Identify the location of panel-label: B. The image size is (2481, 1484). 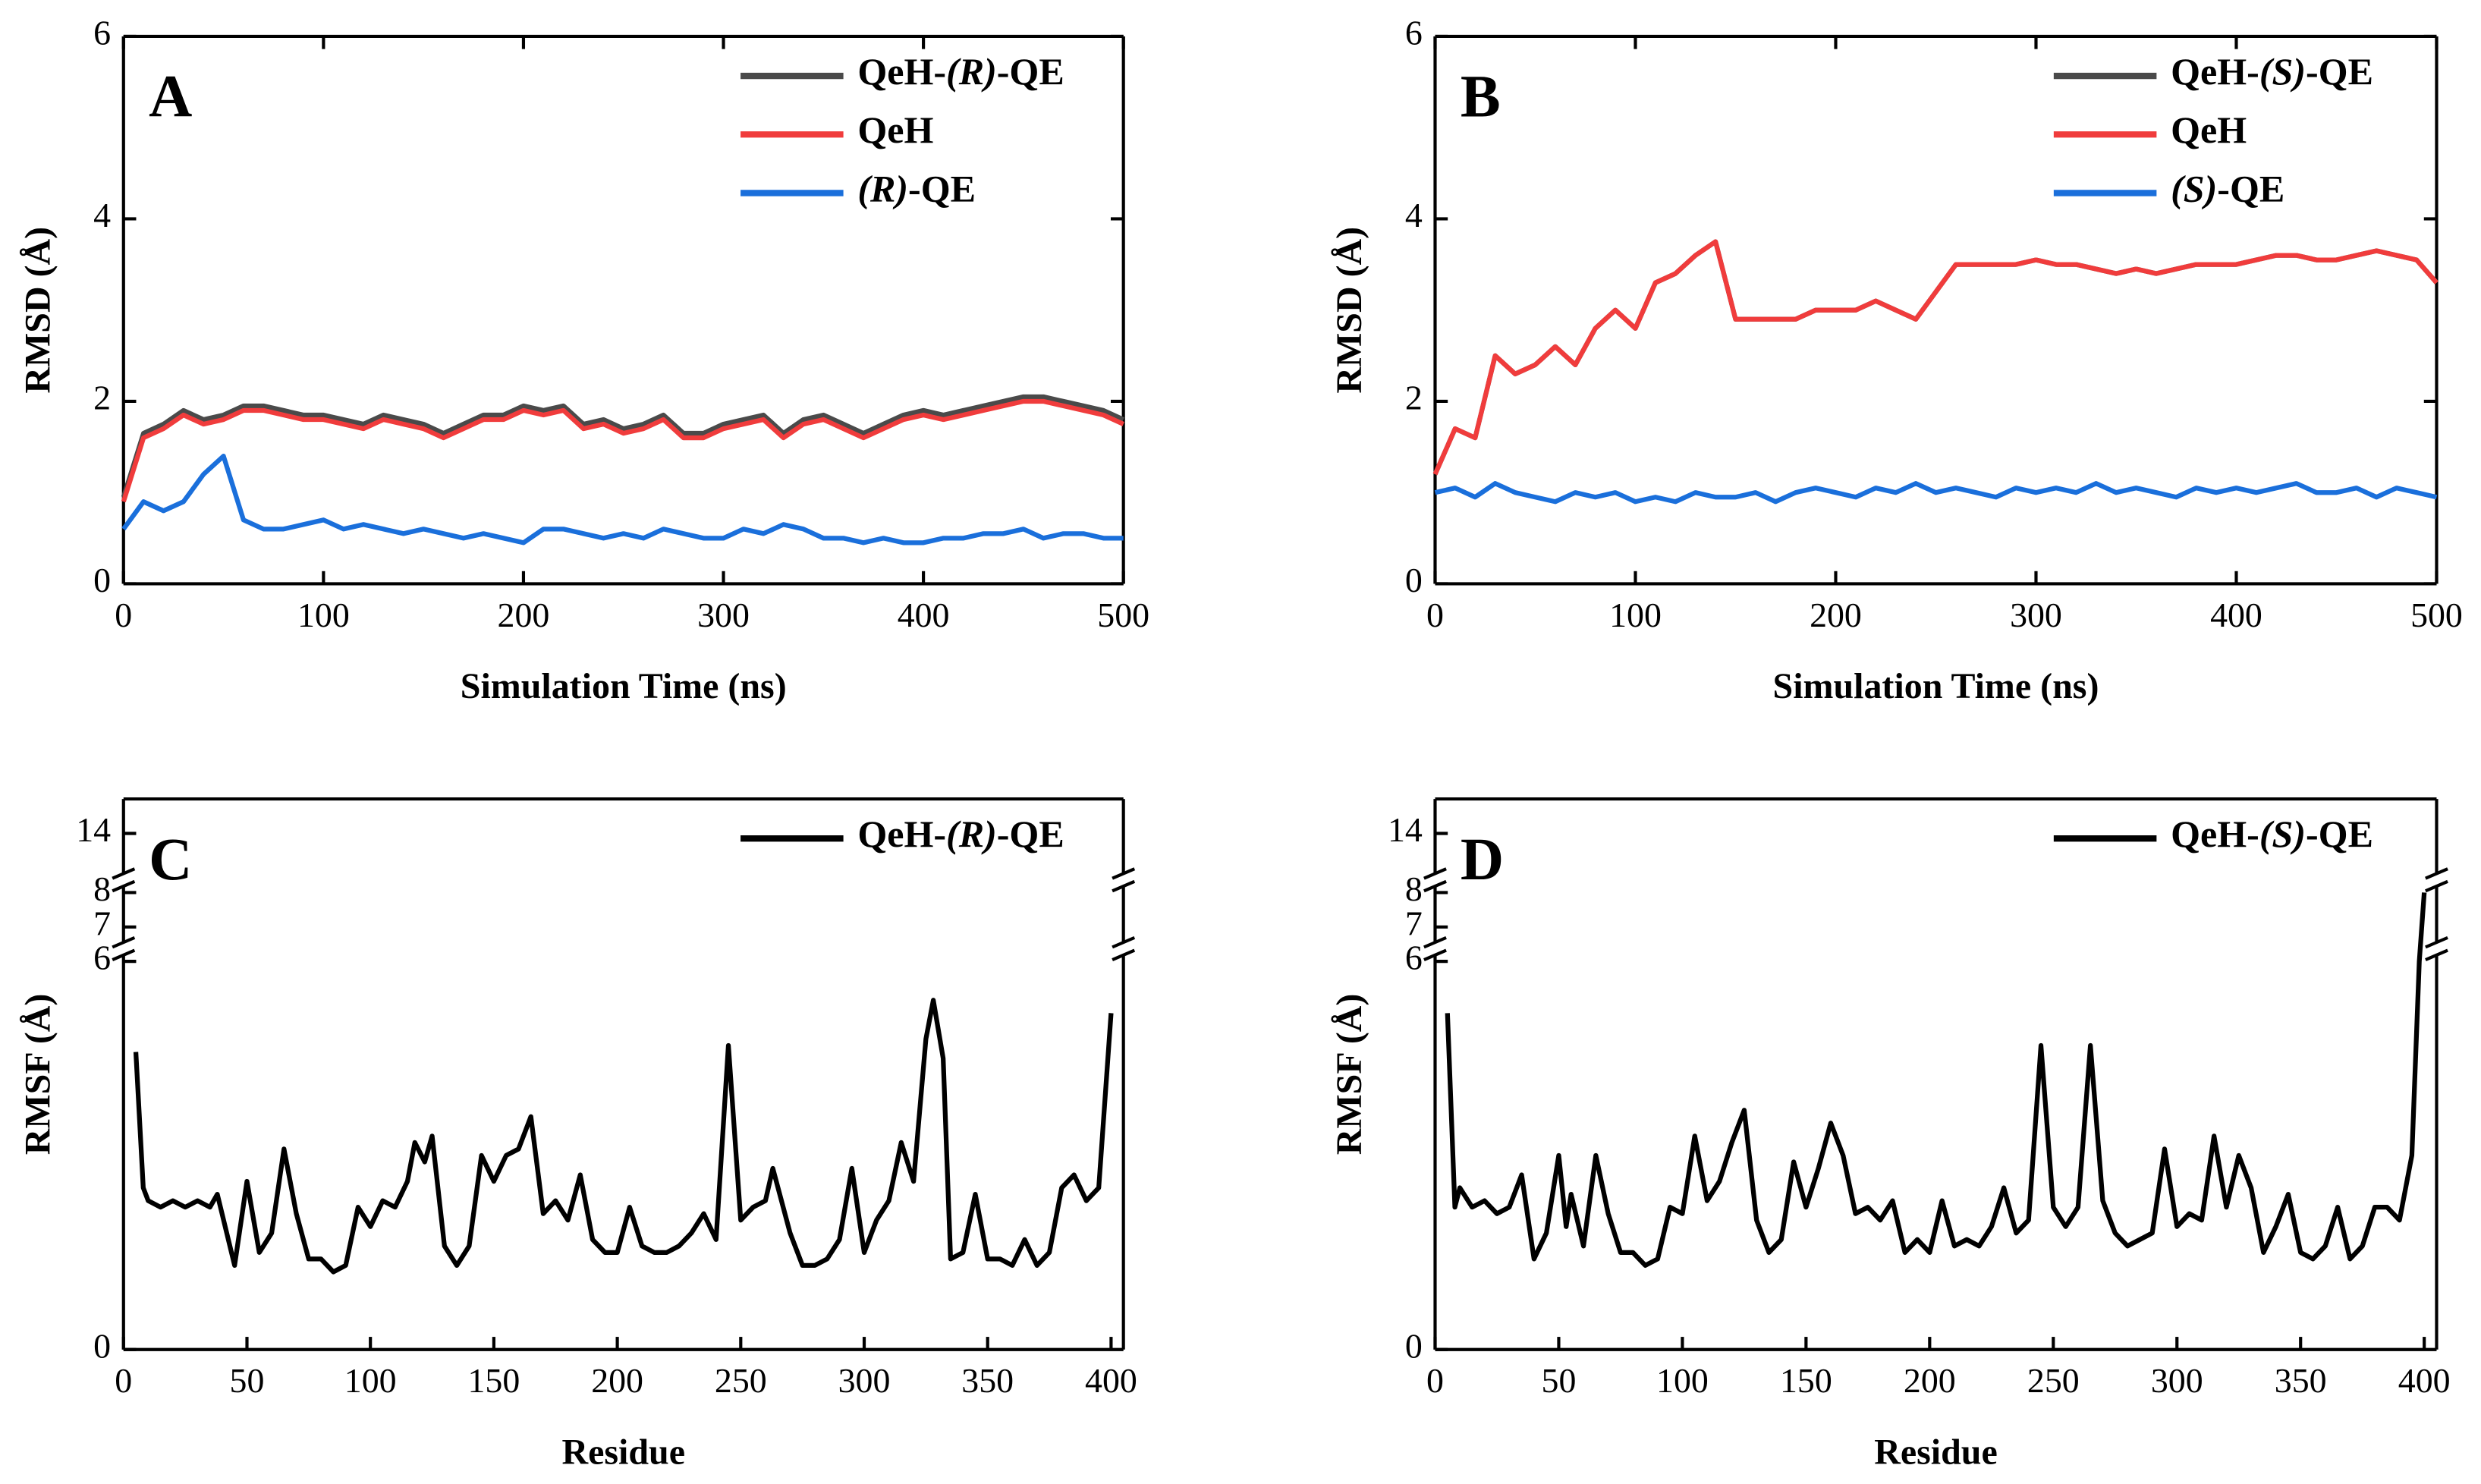
(1481, 97).